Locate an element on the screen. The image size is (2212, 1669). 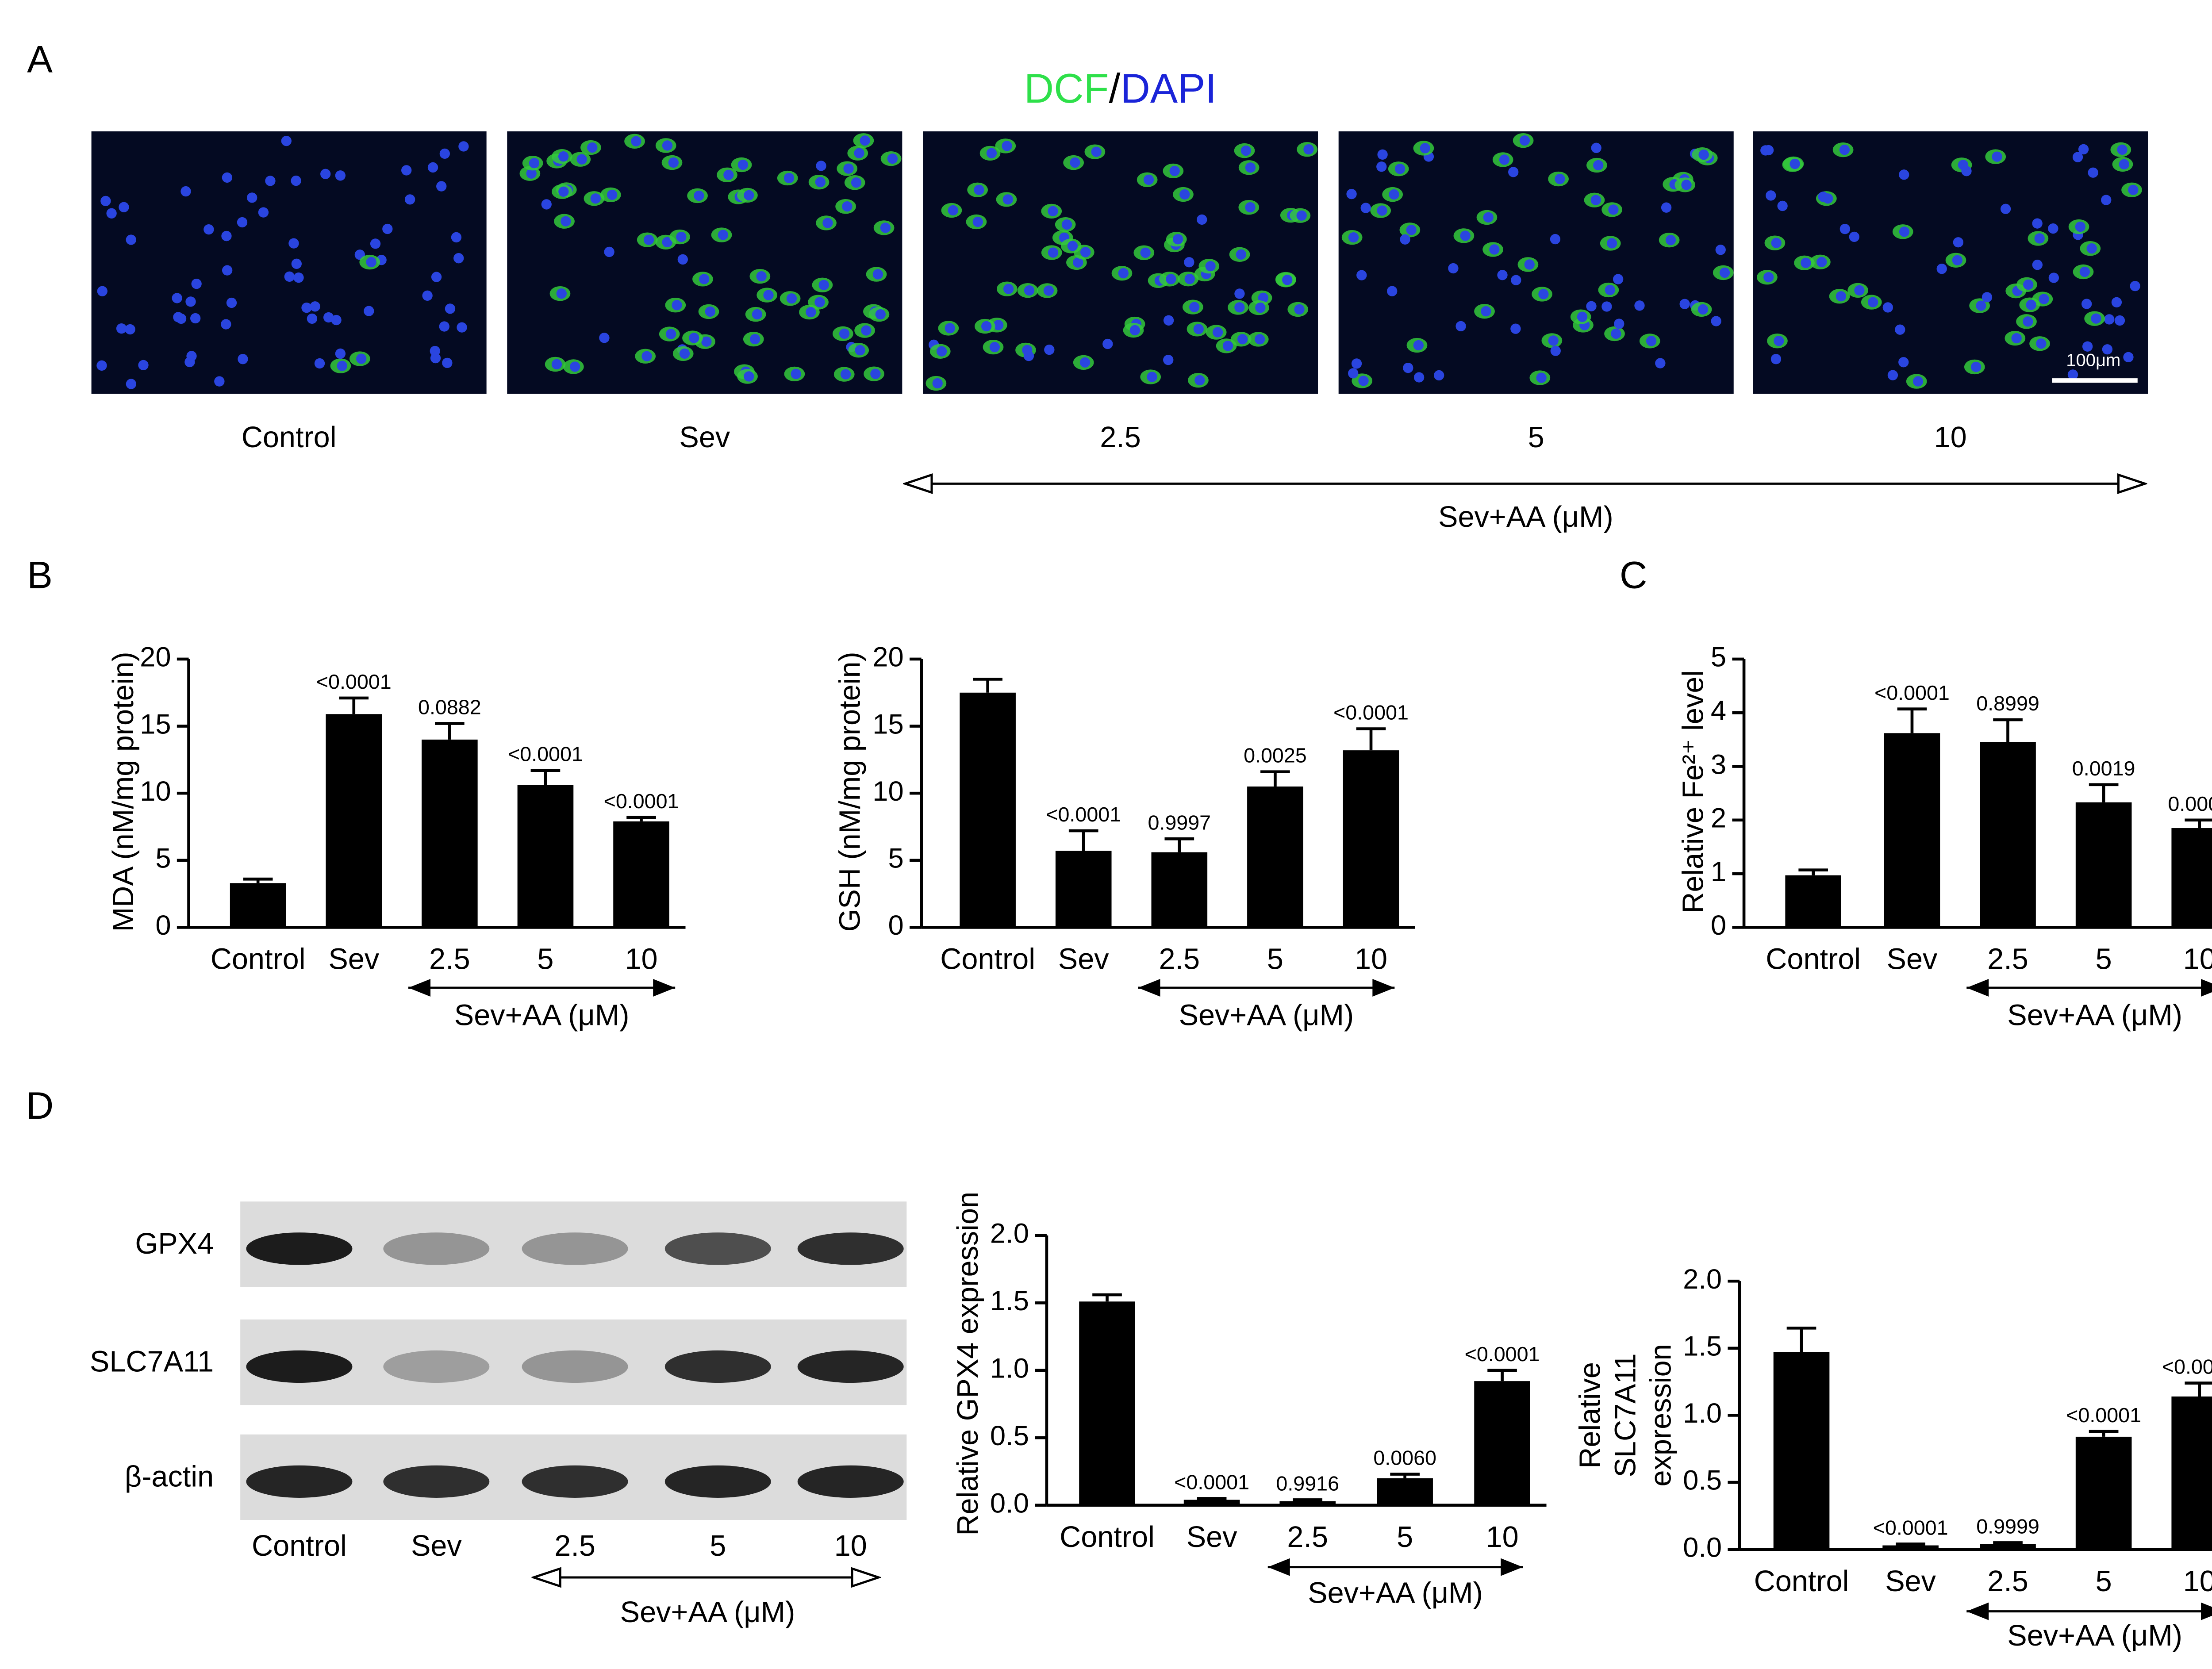
image-label: Sev is located at coordinates (705, 437).